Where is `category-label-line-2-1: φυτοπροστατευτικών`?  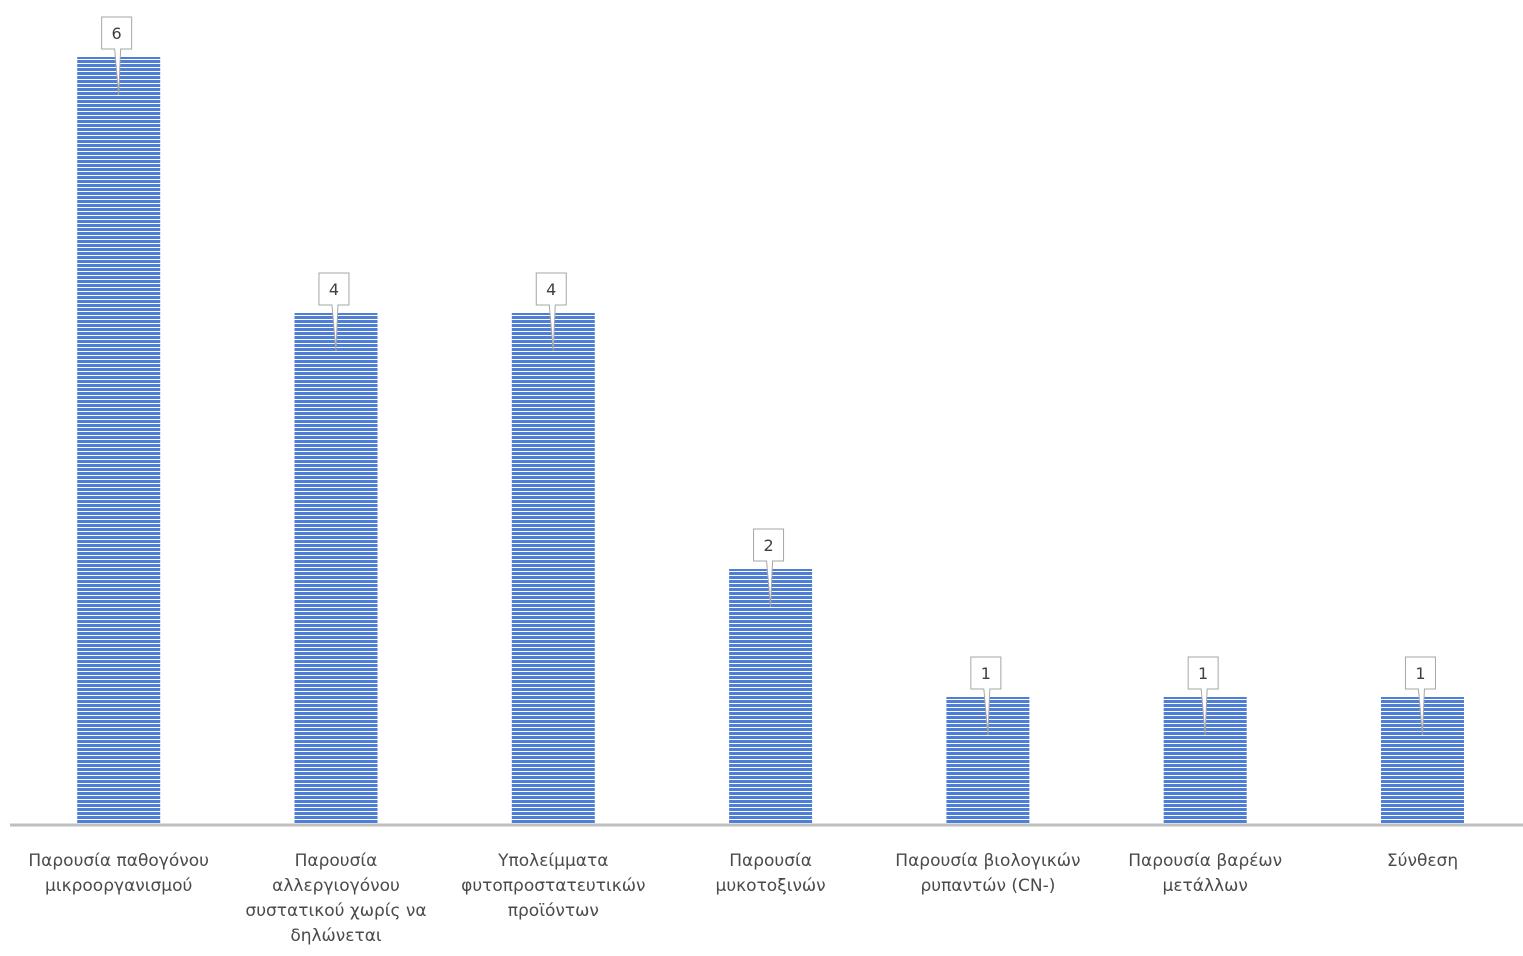
category-label-line-2-1: φυτοπροστατευτικών is located at coordinates (553, 886).